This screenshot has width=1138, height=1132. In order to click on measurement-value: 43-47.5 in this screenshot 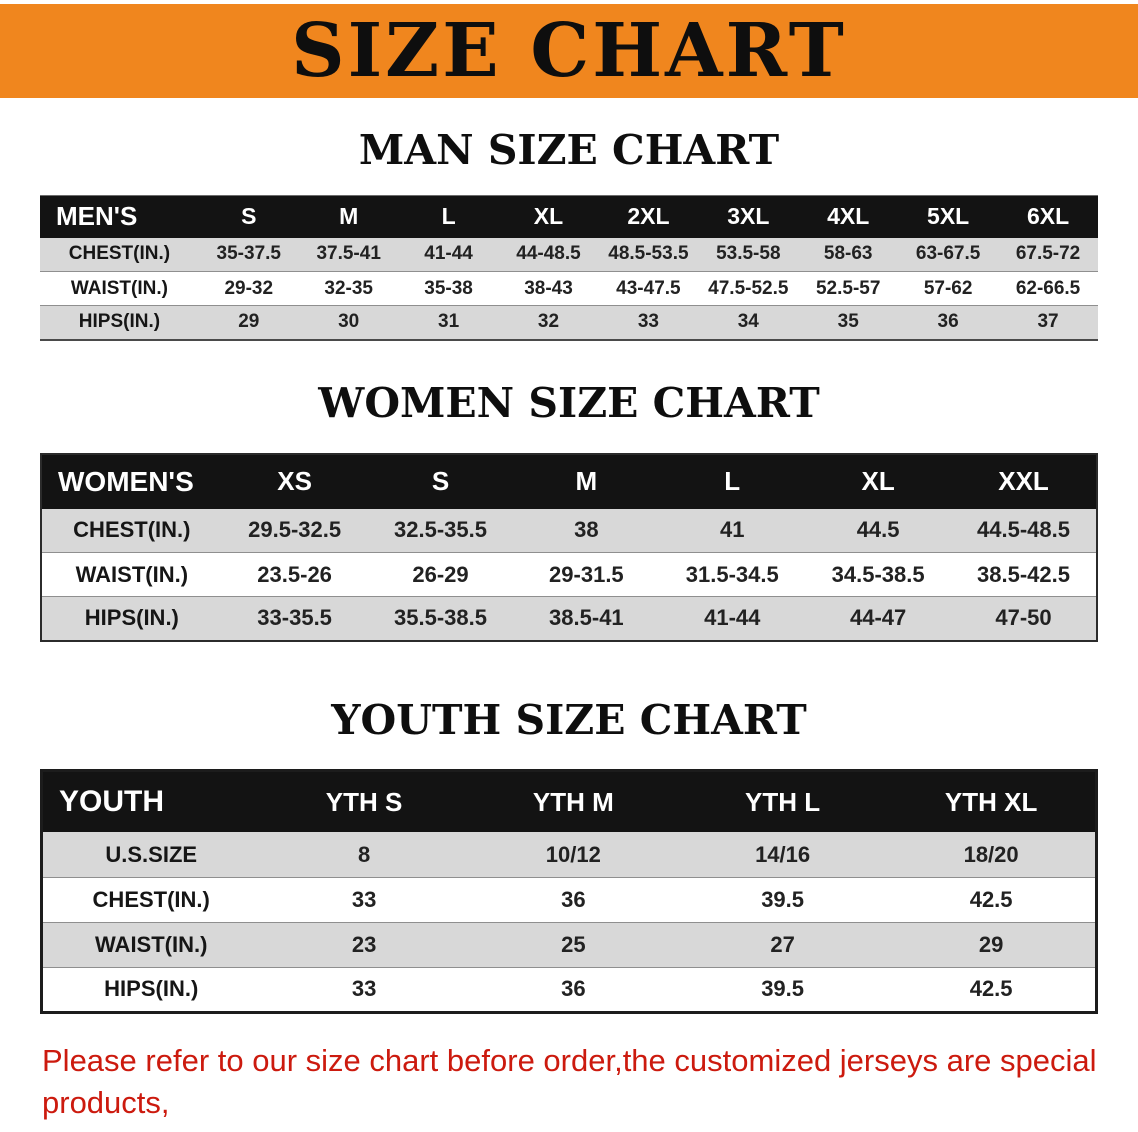, I will do `click(648, 288)`.